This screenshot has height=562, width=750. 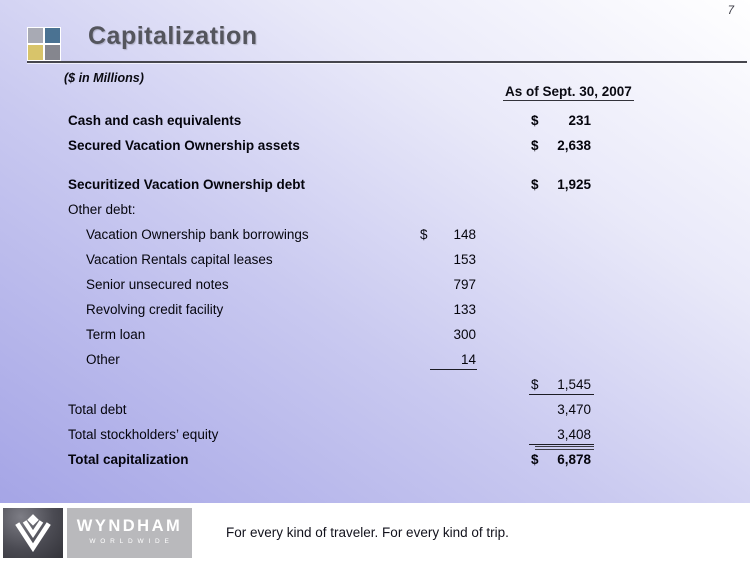 I want to click on row-mid-value: 14, so click(x=448, y=359).